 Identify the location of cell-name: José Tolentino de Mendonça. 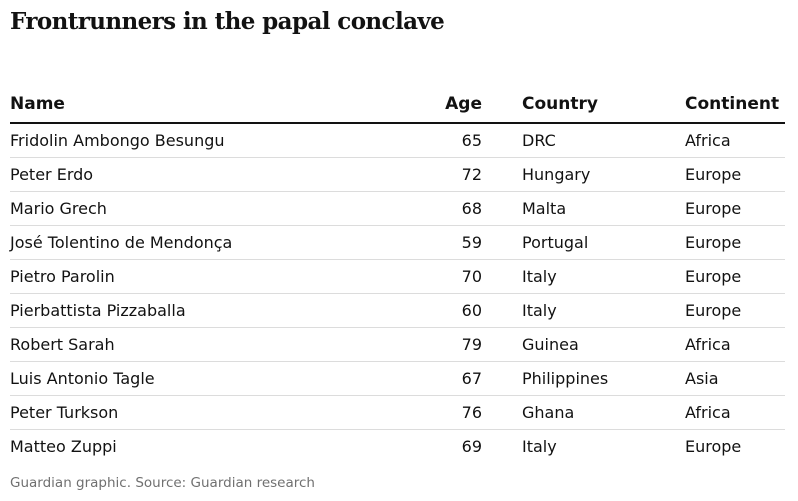
(216, 242).